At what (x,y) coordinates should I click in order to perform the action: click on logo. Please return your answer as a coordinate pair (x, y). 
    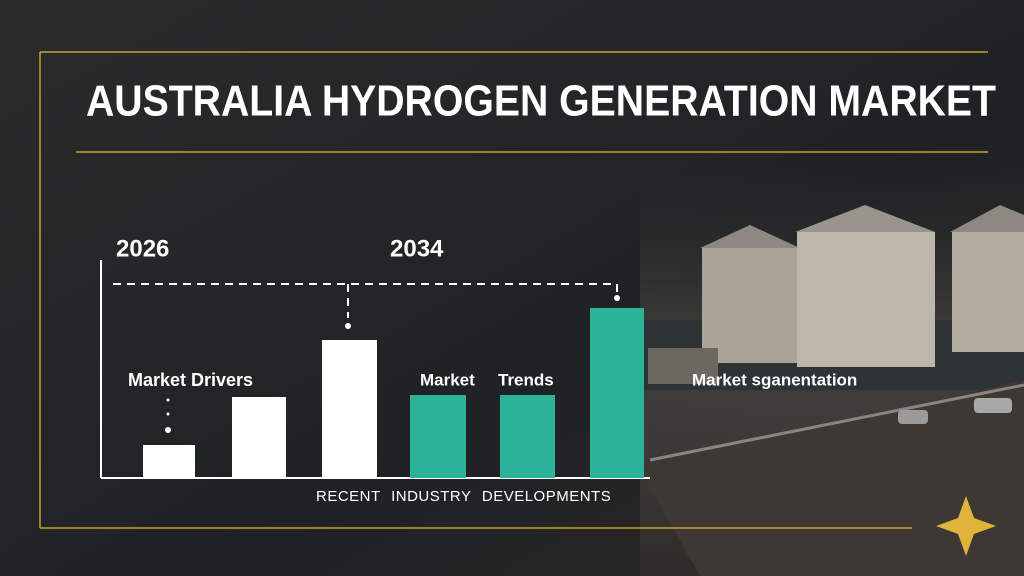
    Looking at the image, I should click on (966, 526).